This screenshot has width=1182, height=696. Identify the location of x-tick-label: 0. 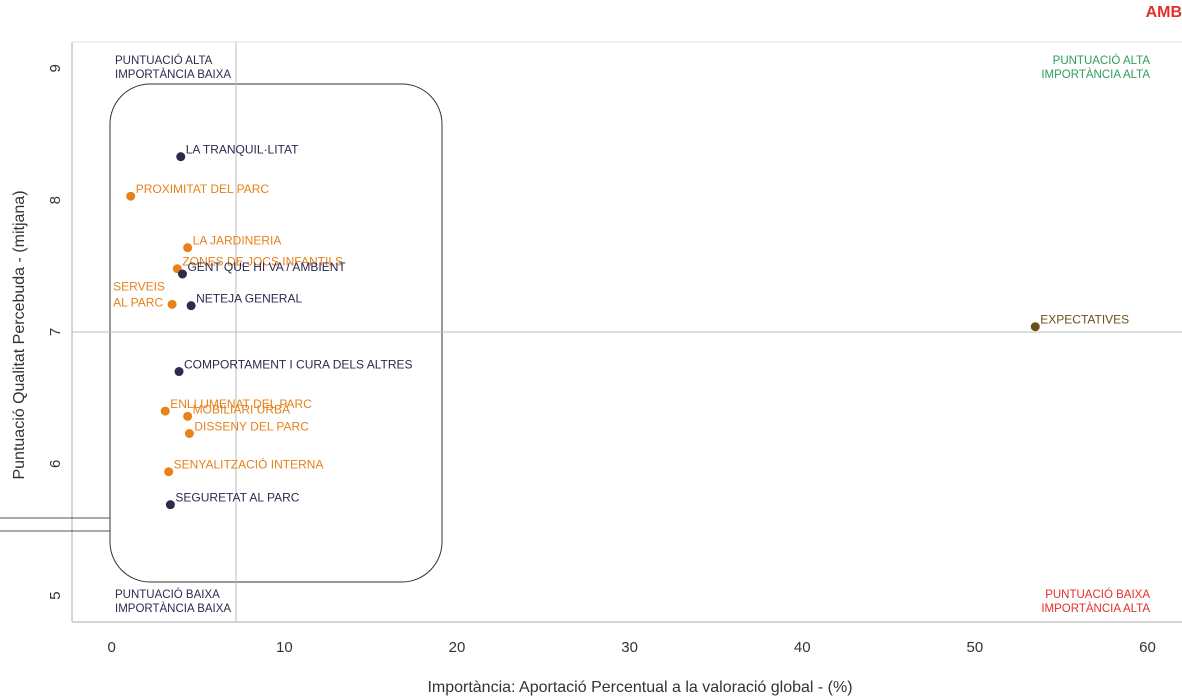
(112, 647).